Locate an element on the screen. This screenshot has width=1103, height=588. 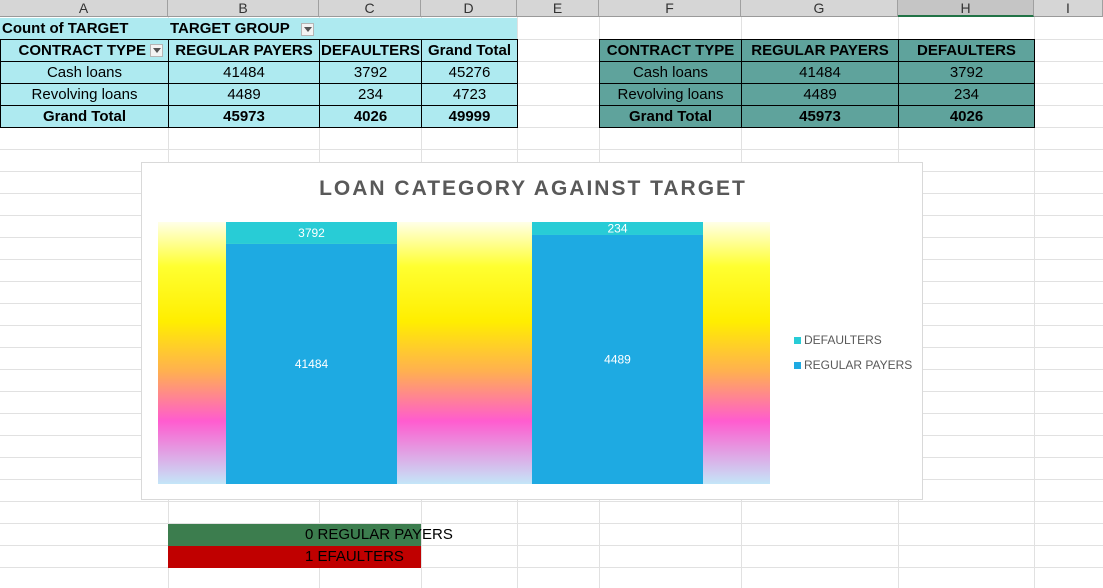
summary-total-cell: Grand Total is located at coordinates (670, 116).